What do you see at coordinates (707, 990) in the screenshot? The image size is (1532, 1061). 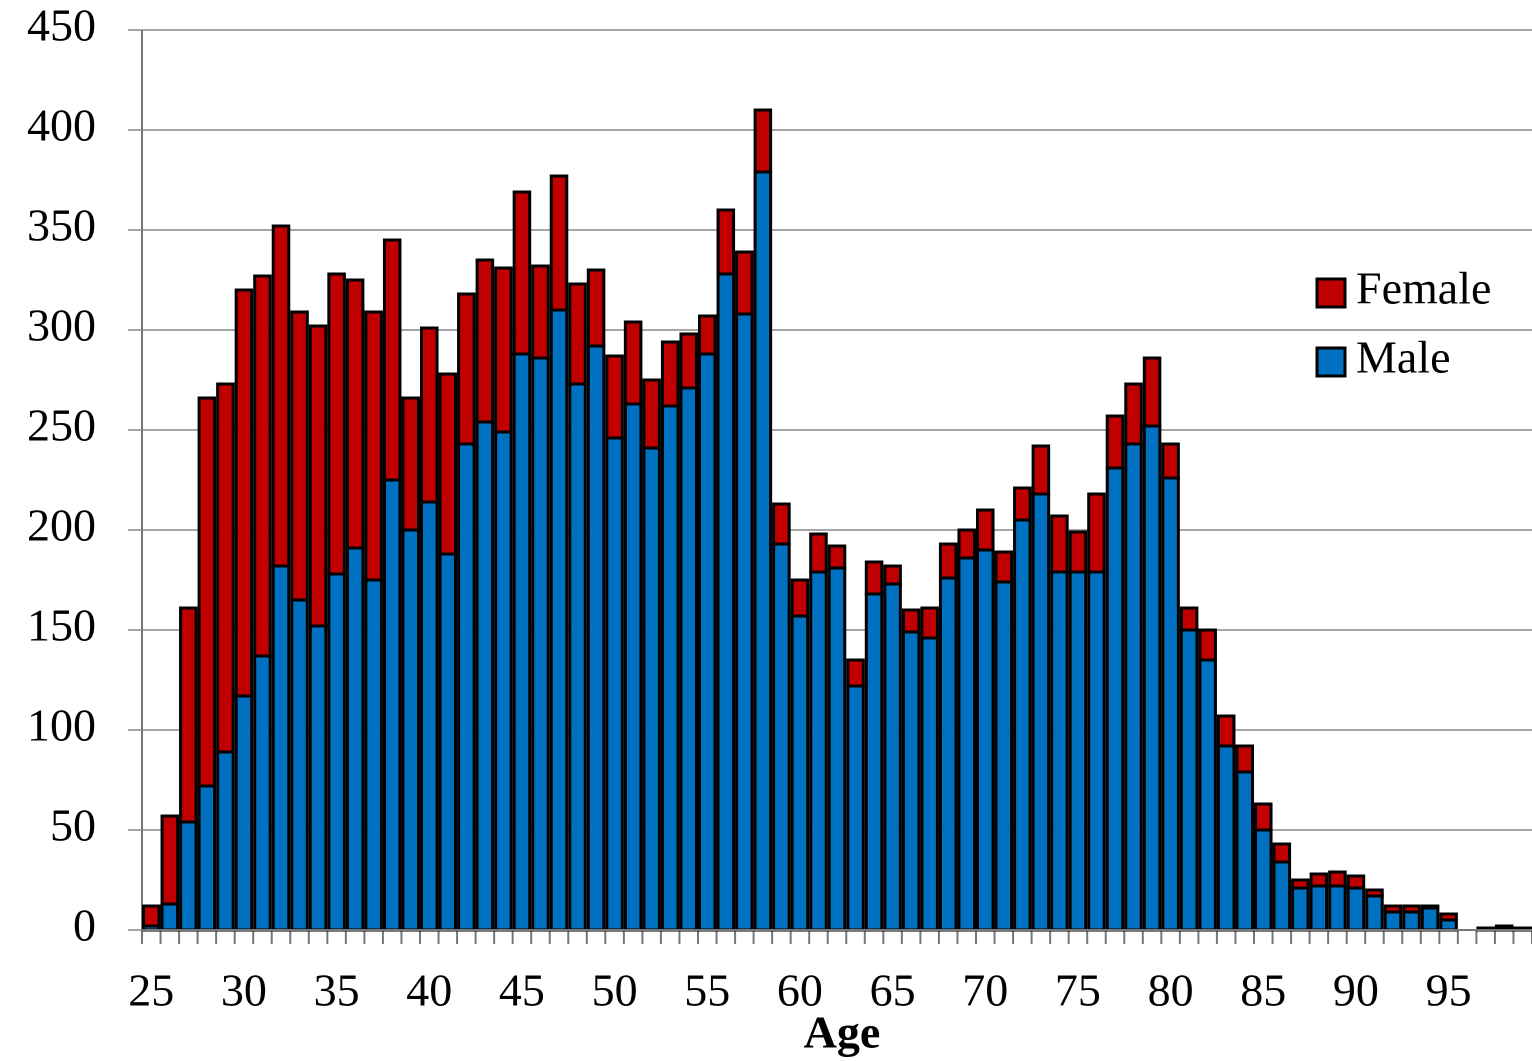 I see `x-tick-label: 55` at bounding box center [707, 990].